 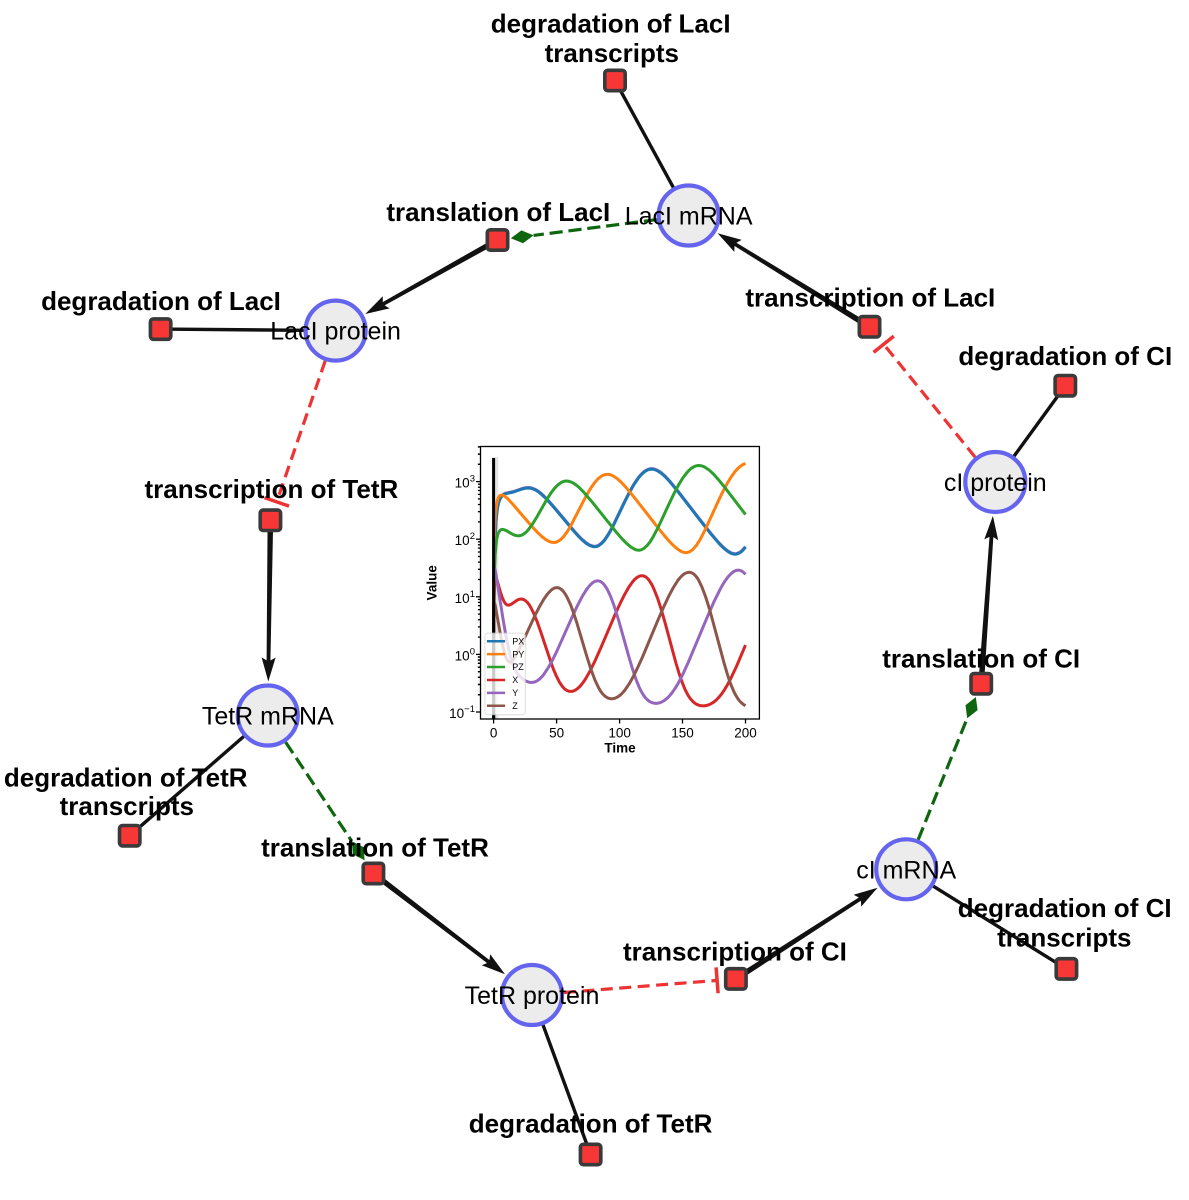 What do you see at coordinates (498, 212) in the screenshot?
I see `svg-text: translation of LacI` at bounding box center [498, 212].